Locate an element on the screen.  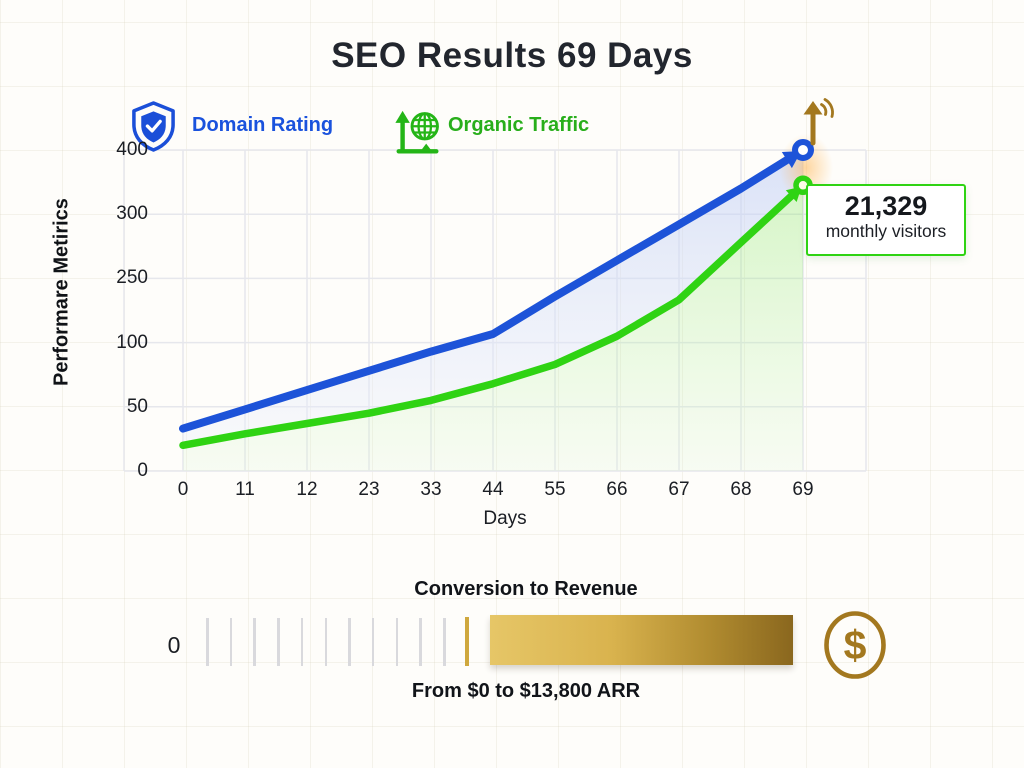
domain-rating-end-marker is located at coordinates (803, 150).